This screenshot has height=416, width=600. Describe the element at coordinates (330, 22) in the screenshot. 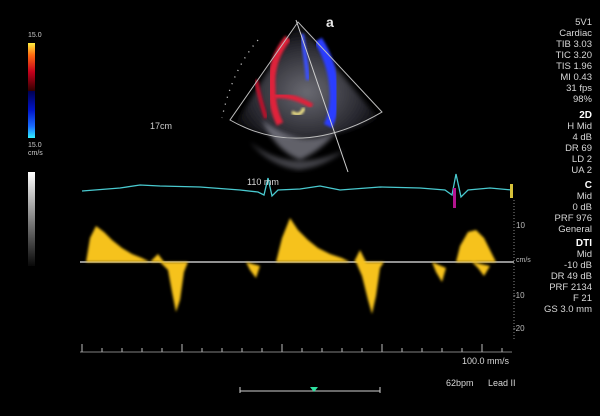

I see `orientation-marker: a` at that location.